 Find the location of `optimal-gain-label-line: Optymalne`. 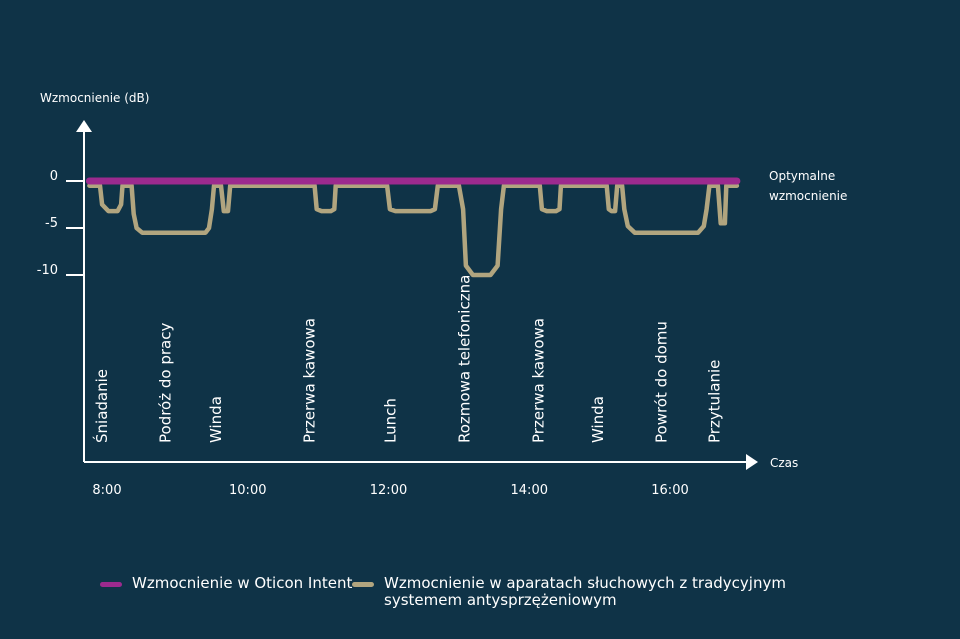

optimal-gain-label-line: Optymalne is located at coordinates (802, 176).